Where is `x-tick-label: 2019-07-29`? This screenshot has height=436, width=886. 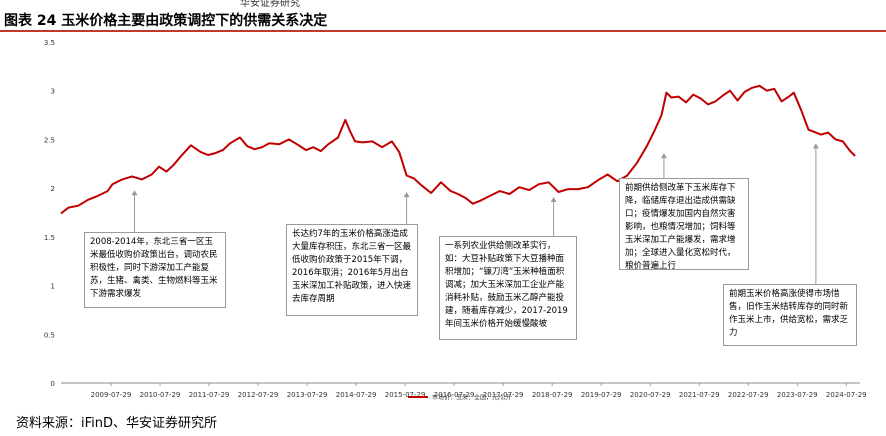 x-tick-label: 2019-07-29 is located at coordinates (601, 395).